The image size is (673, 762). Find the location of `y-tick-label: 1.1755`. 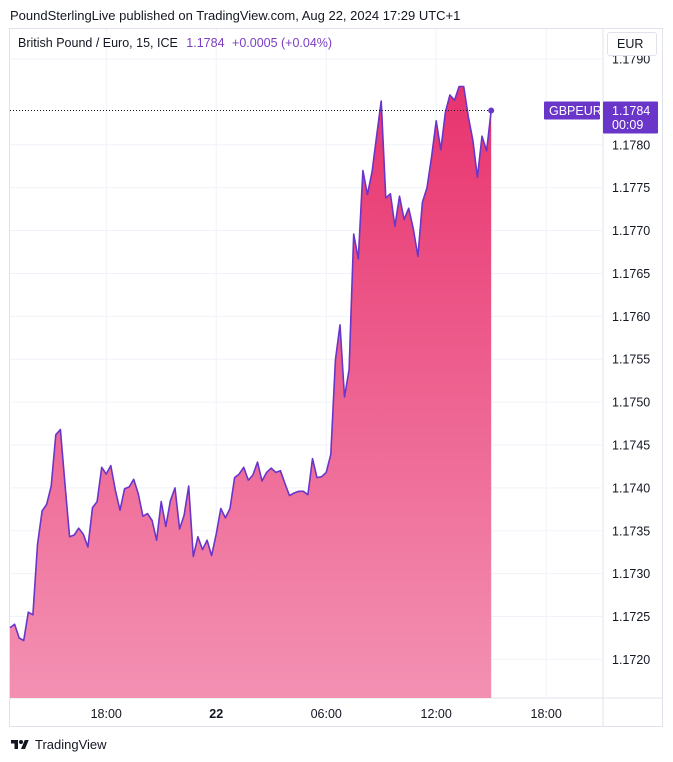

y-tick-label: 1.1755 is located at coordinates (631, 360).